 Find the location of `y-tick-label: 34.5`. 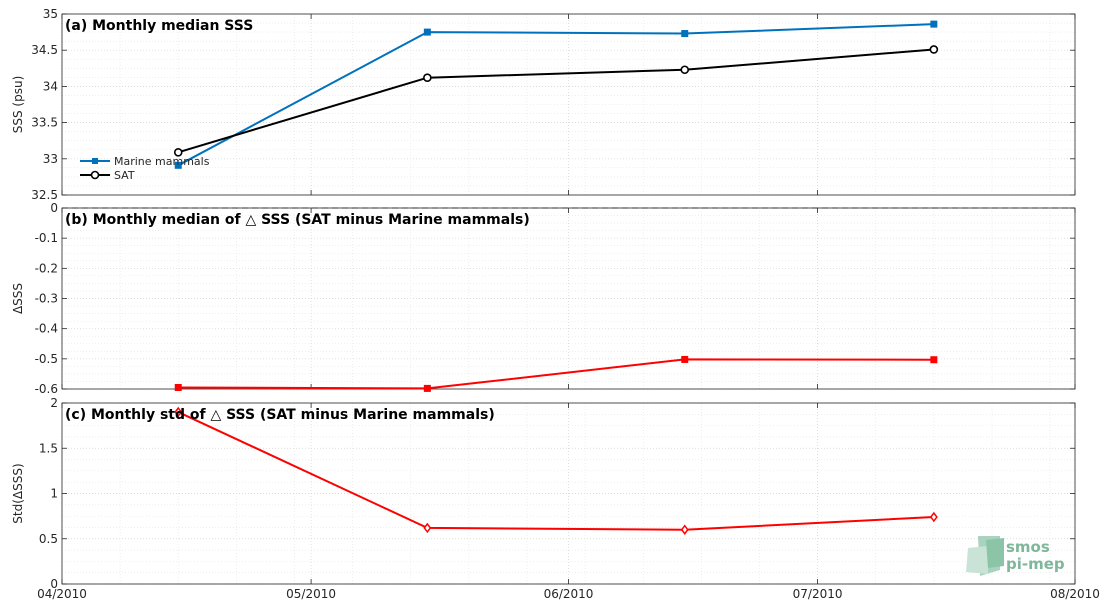

y-tick-label: 34.5 is located at coordinates (44, 50).